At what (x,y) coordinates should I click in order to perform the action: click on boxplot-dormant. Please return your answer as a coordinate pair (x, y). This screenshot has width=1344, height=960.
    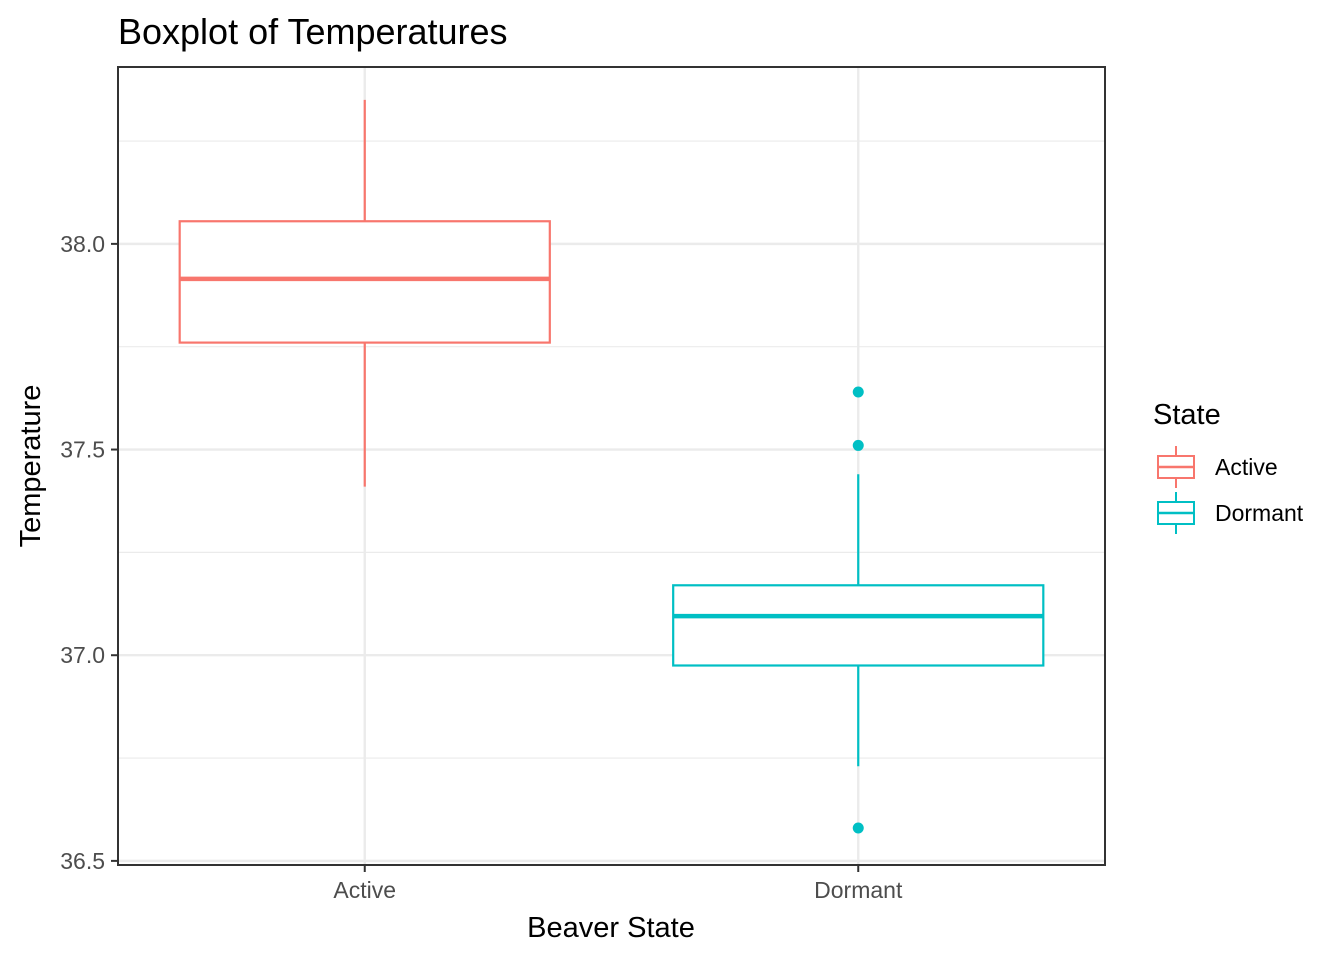
    Looking at the image, I should click on (858, 610).